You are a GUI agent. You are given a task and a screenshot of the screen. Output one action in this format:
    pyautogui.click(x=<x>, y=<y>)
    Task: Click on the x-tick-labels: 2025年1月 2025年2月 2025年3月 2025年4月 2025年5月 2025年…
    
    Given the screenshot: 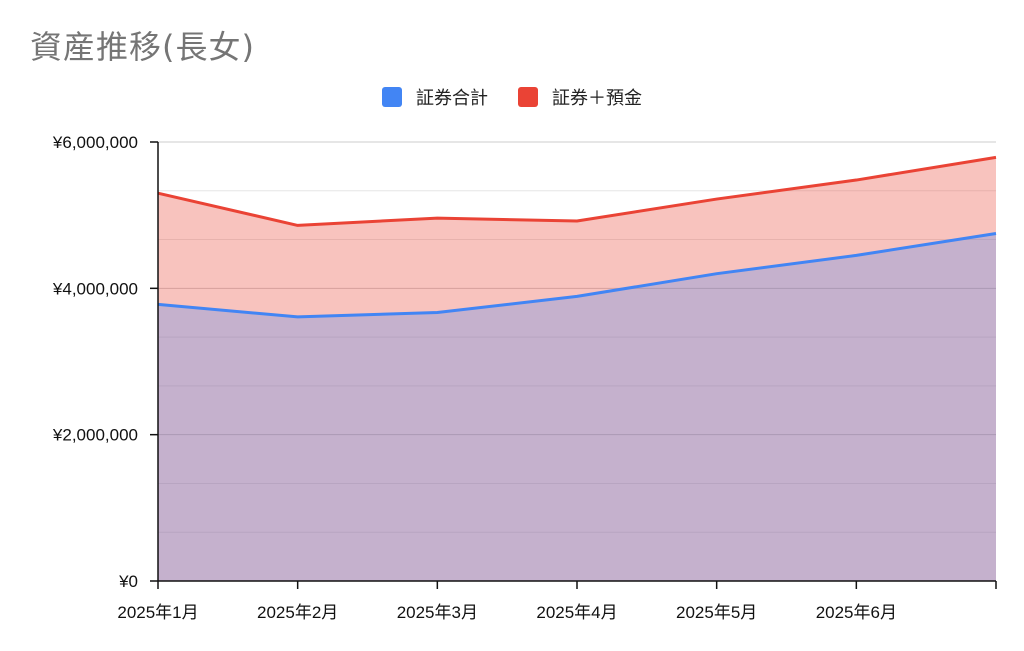 What is the action you would take?
    pyautogui.click(x=507, y=612)
    